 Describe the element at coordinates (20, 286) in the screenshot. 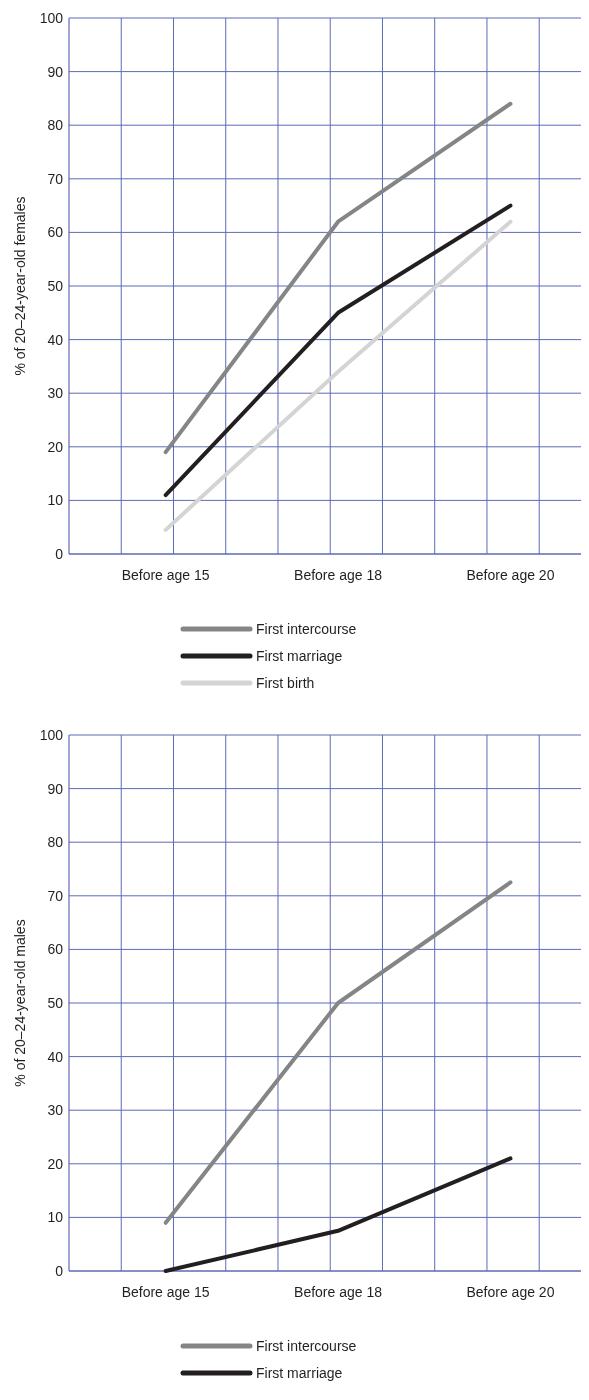

I see `y-axis-title: % of 20–24-year-old females` at that location.